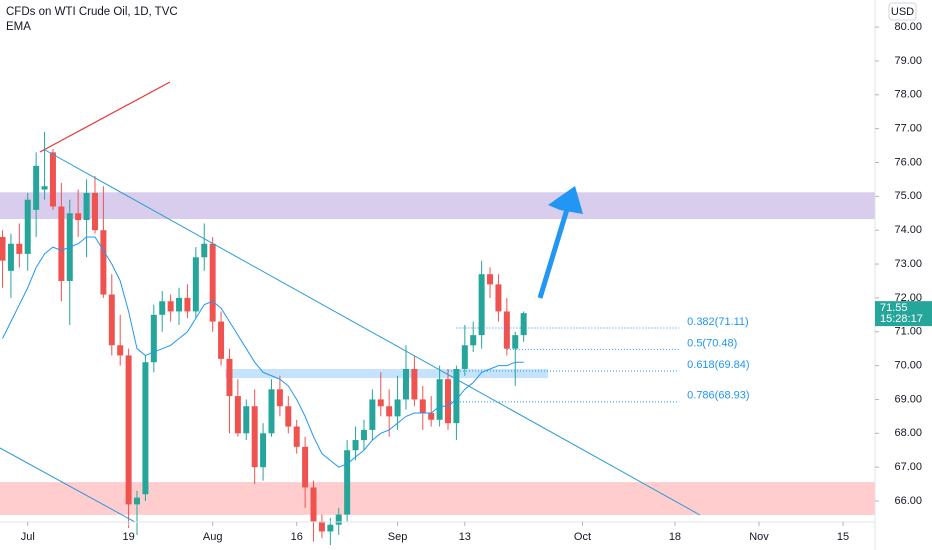  Describe the element at coordinates (565, 200) in the screenshot. I see `arrow-head` at that location.